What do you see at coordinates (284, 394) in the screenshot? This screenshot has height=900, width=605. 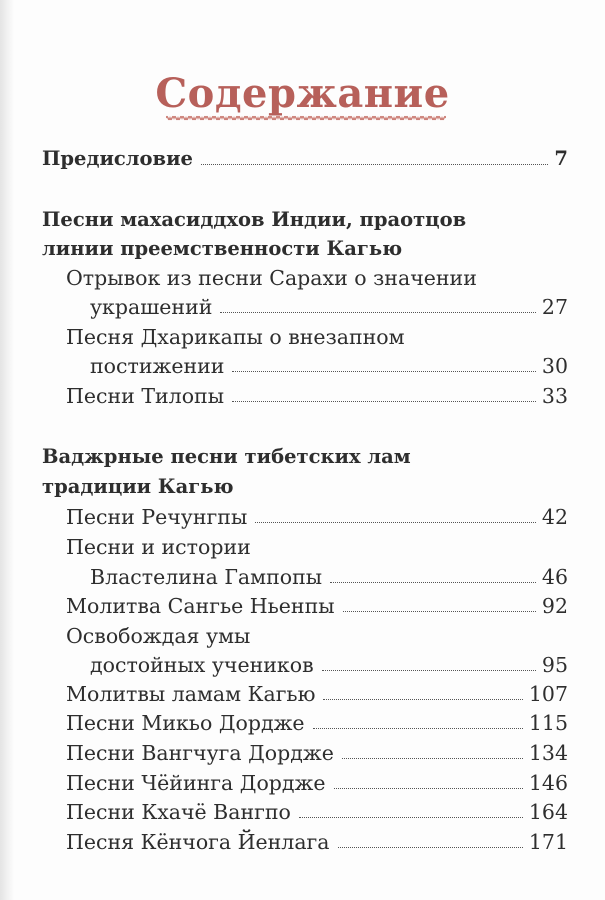 I see `toc-entry: Песни Тилопы 33` at bounding box center [284, 394].